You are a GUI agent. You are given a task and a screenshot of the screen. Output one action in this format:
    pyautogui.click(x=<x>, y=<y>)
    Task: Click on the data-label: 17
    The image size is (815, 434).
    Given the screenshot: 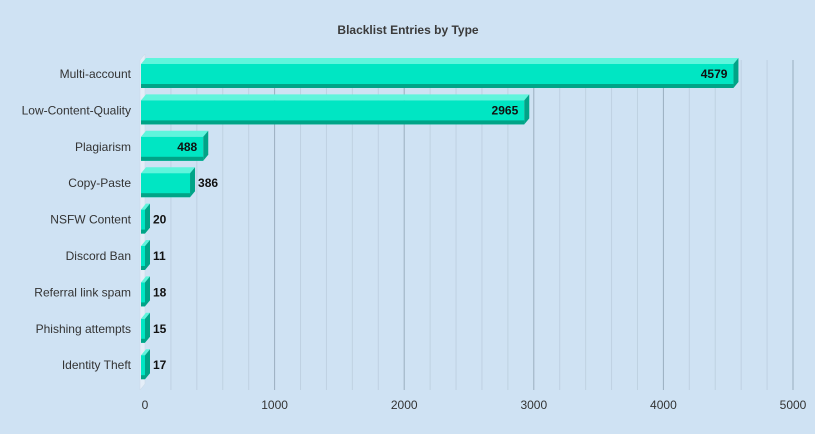 What is the action you would take?
    pyautogui.click(x=160, y=365)
    